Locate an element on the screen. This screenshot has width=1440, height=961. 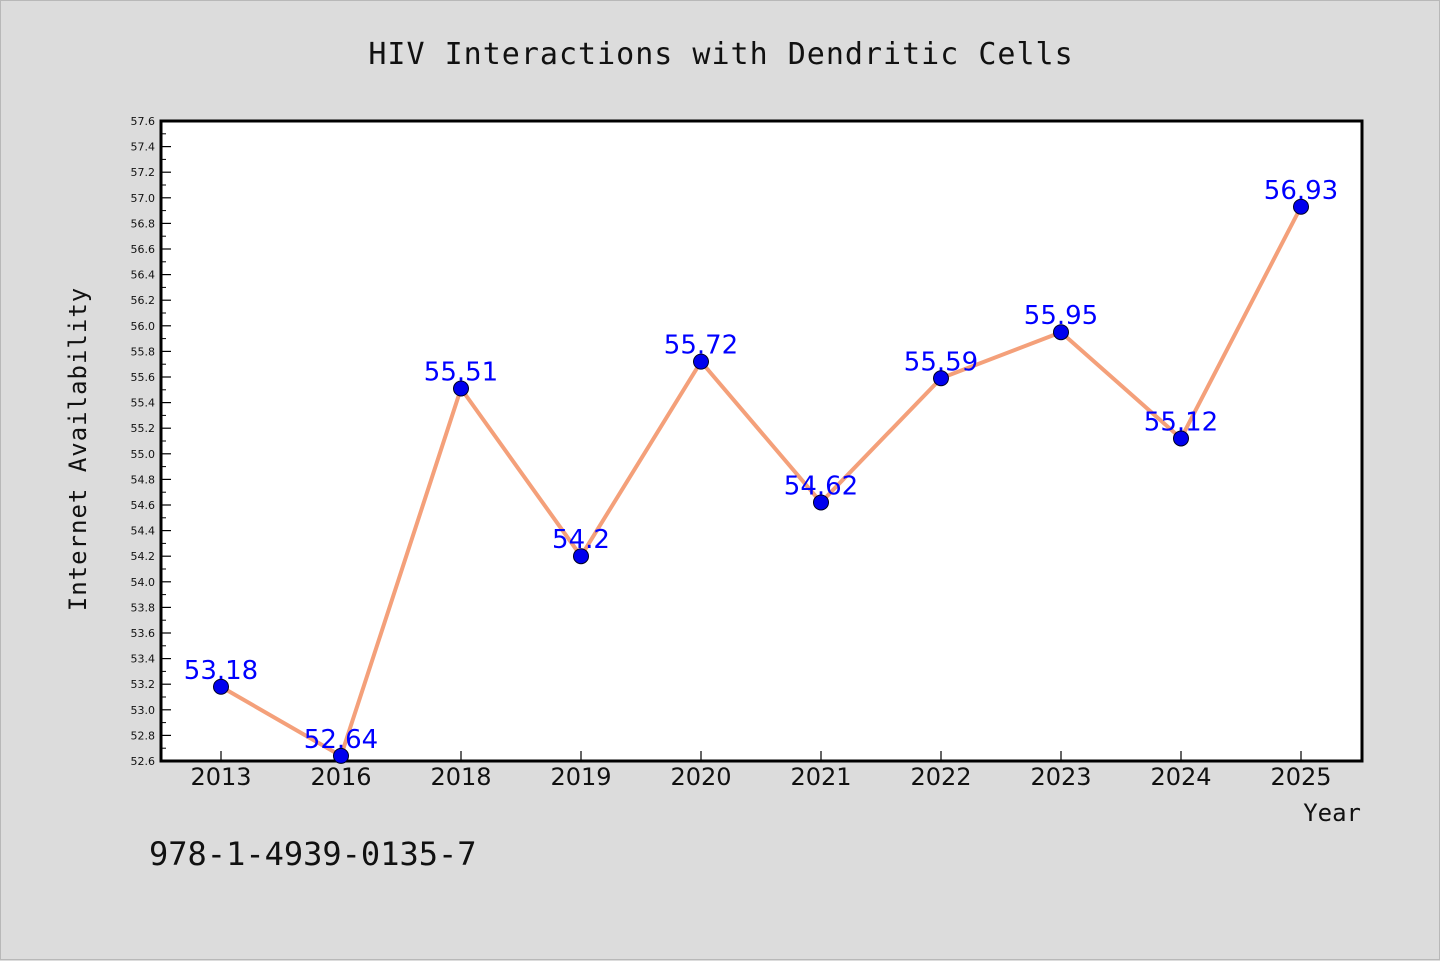
data-label: 55.12 is located at coordinates (1181, 422).